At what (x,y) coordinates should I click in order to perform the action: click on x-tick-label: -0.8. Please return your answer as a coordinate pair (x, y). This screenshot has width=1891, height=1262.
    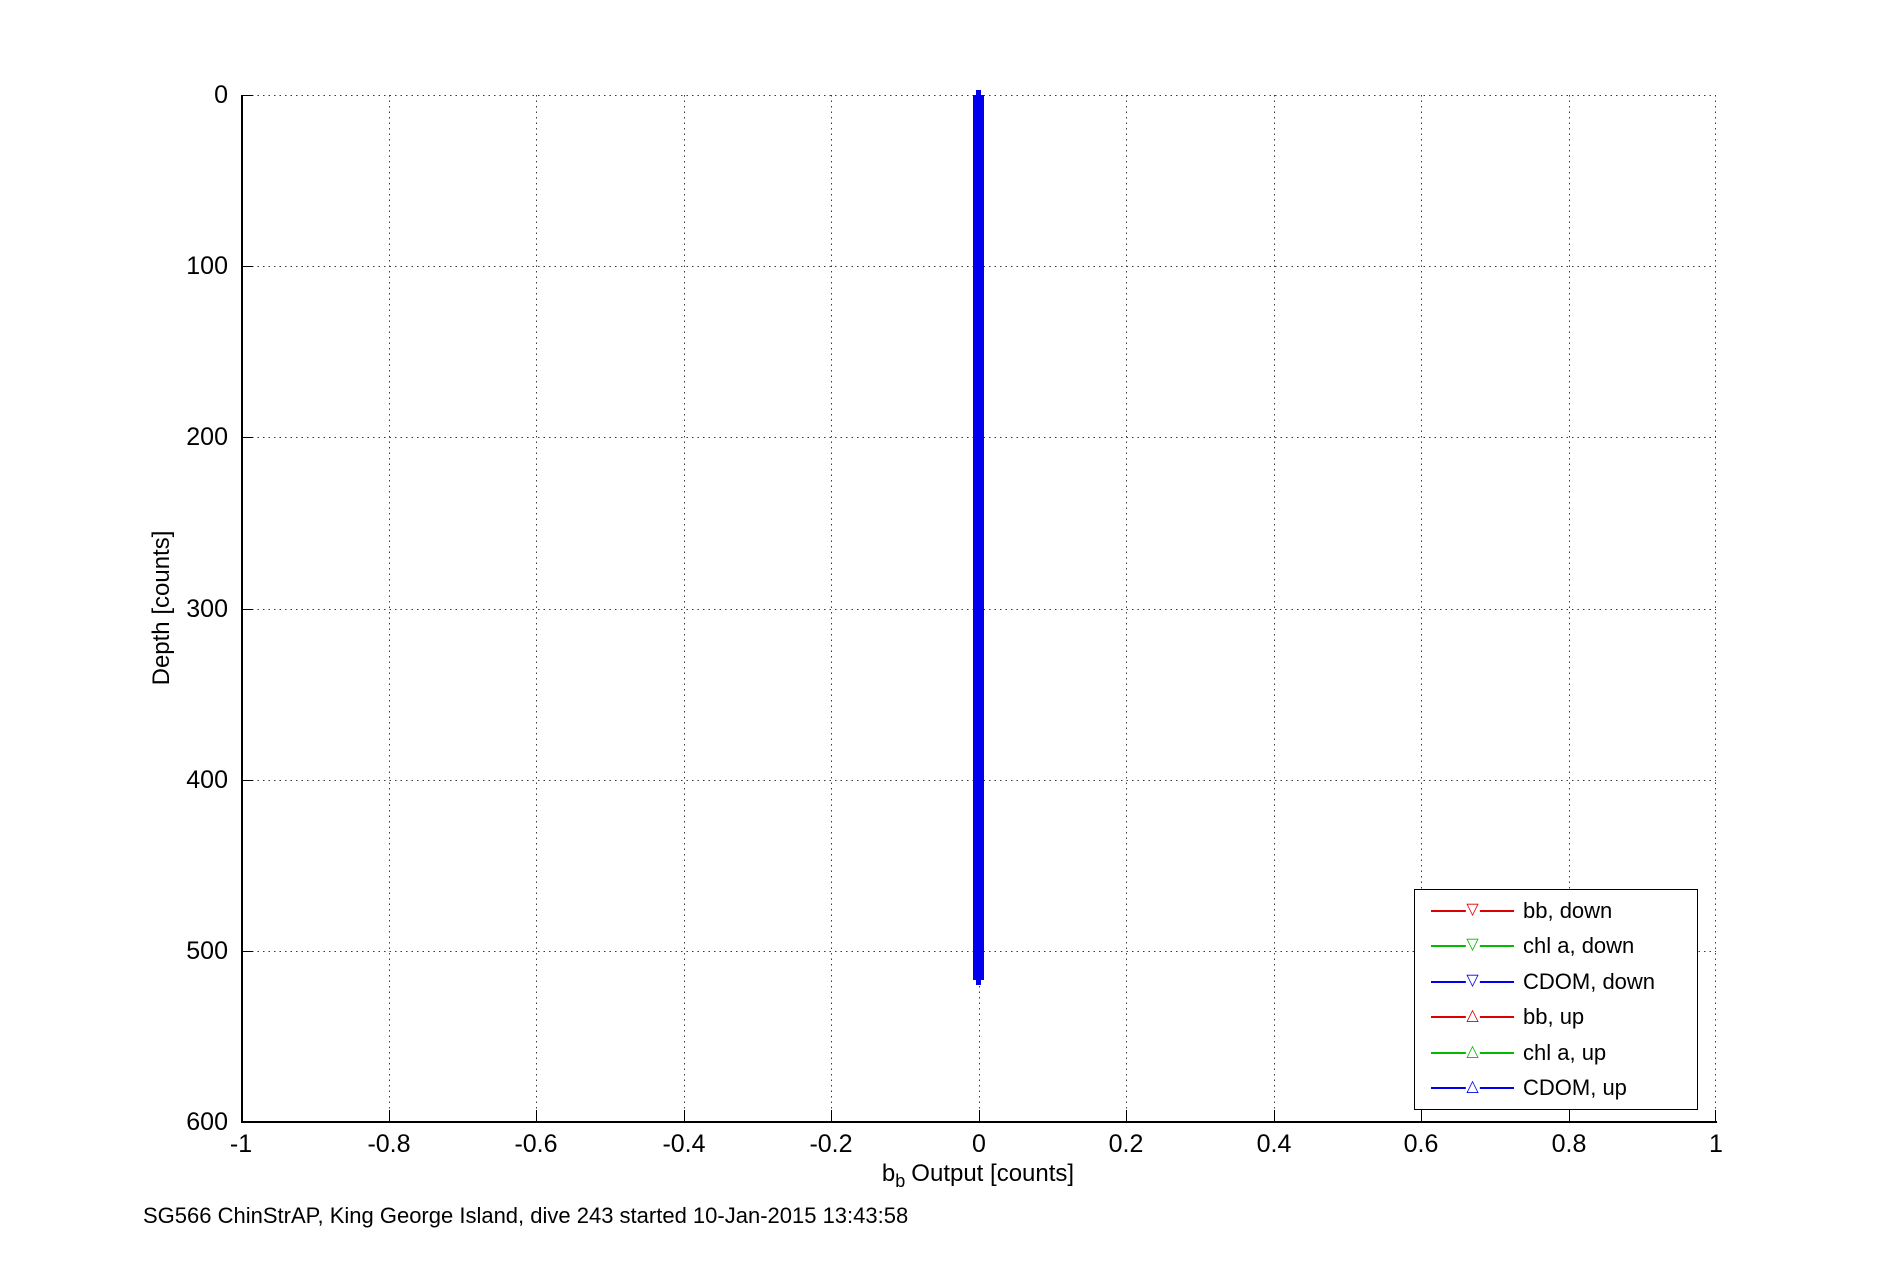
    Looking at the image, I should click on (389, 1144).